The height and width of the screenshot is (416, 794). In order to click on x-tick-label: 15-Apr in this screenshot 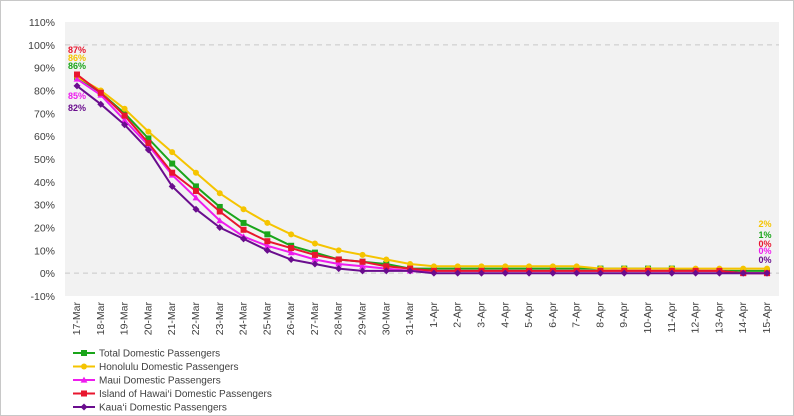, I will do `click(767, 317)`.